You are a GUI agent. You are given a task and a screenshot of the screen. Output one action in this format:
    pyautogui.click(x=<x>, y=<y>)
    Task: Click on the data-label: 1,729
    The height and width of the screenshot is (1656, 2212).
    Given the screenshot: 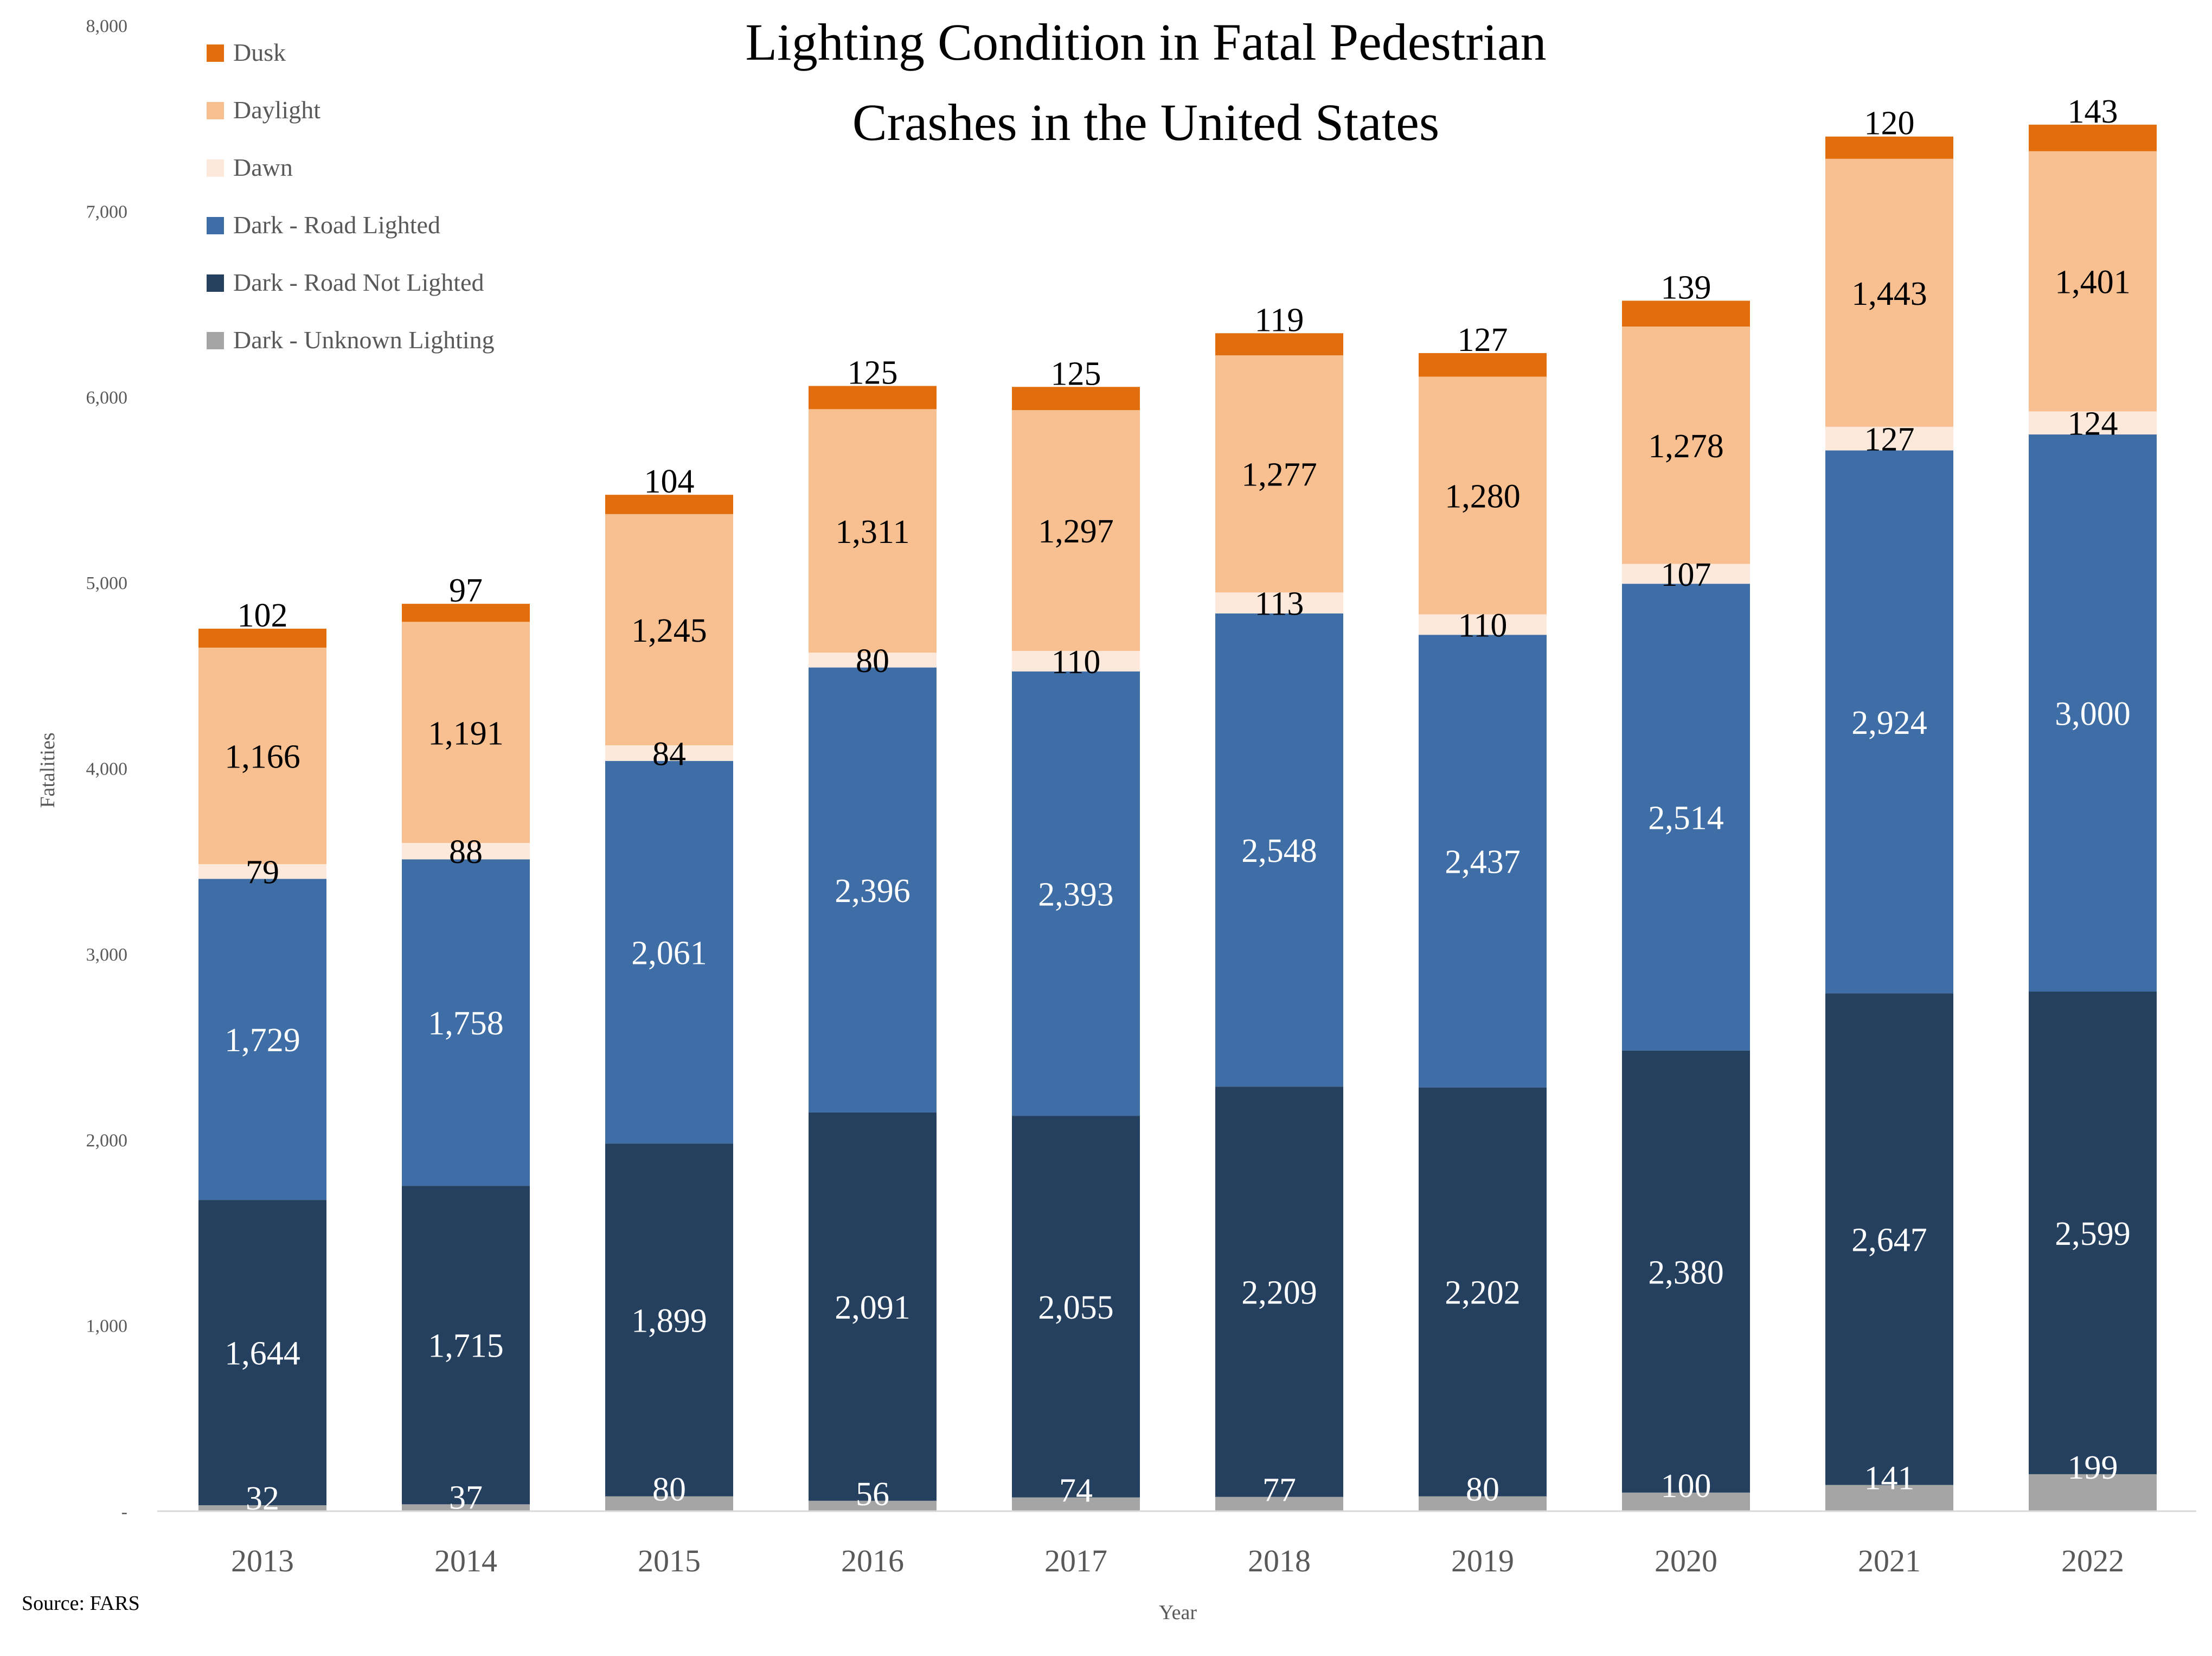 What is the action you would take?
    pyautogui.click(x=262, y=1040)
    